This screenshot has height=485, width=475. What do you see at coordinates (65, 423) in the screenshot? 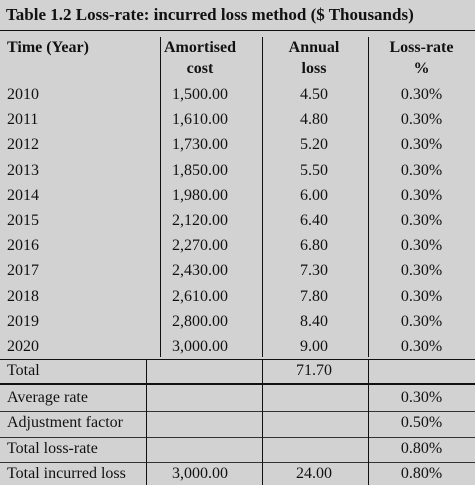
I see `summary-label: Adjustment factor` at bounding box center [65, 423].